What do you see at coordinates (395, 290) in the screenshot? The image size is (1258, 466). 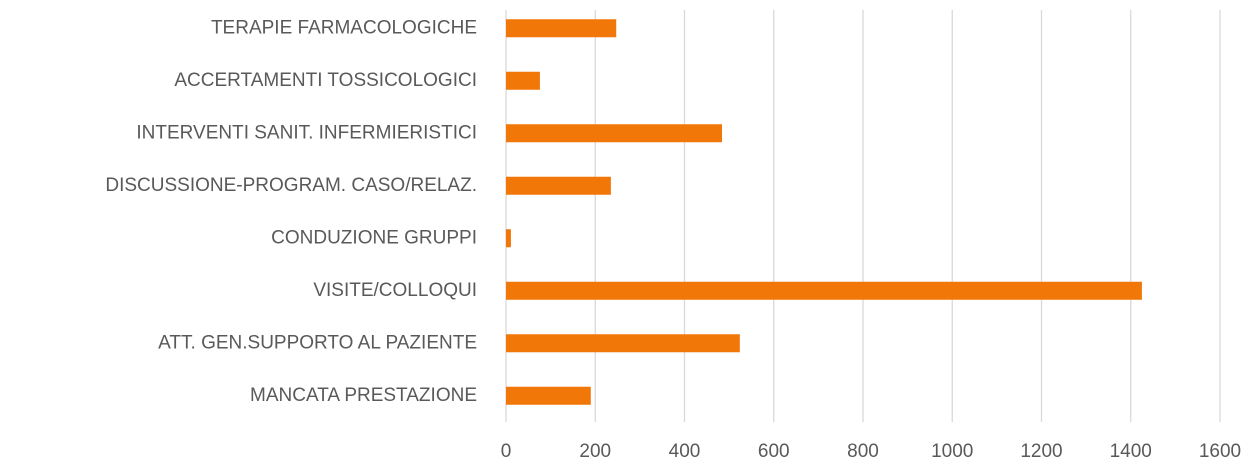 I see `y-tick-label: VISITE/COLLOQUI` at bounding box center [395, 290].